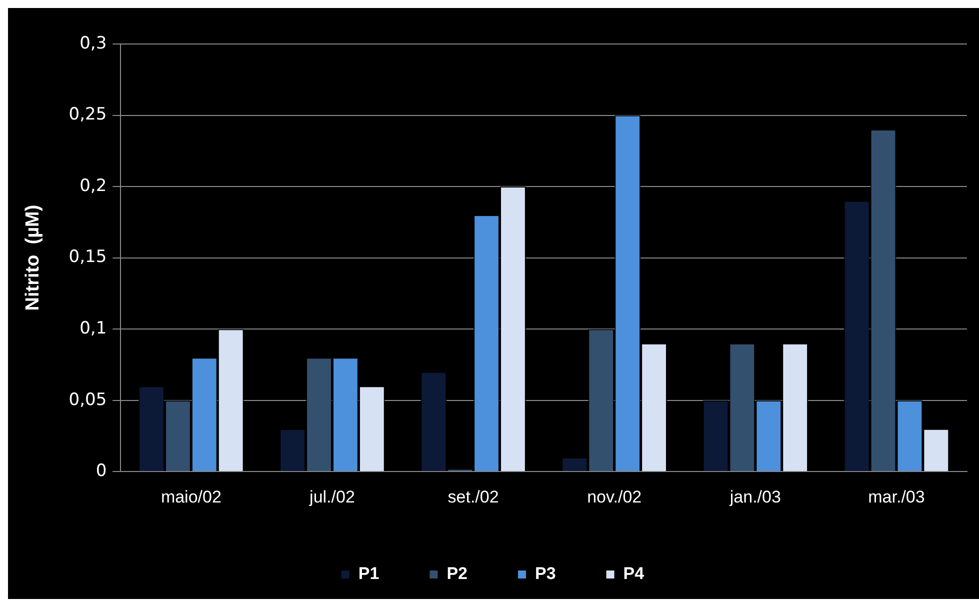 The height and width of the screenshot is (601, 979). Describe the element at coordinates (473, 496) in the screenshot. I see `x-tick-label: set./02` at that location.